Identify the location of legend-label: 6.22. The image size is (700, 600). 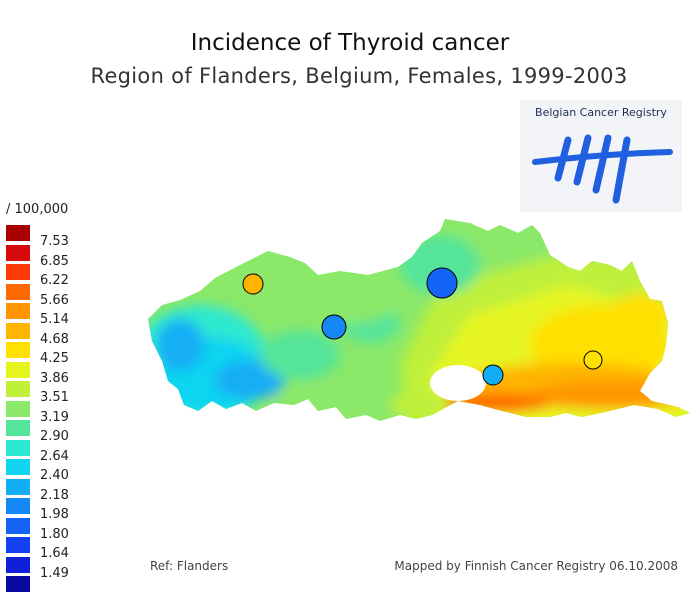
(54, 280).